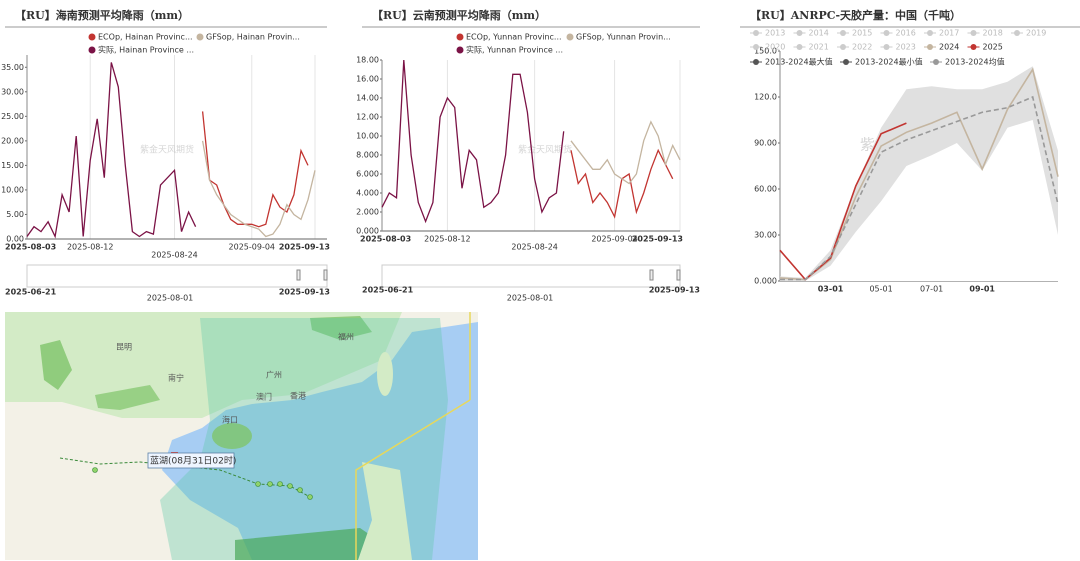  What do you see at coordinates (176, 378) in the screenshot?
I see `city-label: 南宁` at bounding box center [176, 378].